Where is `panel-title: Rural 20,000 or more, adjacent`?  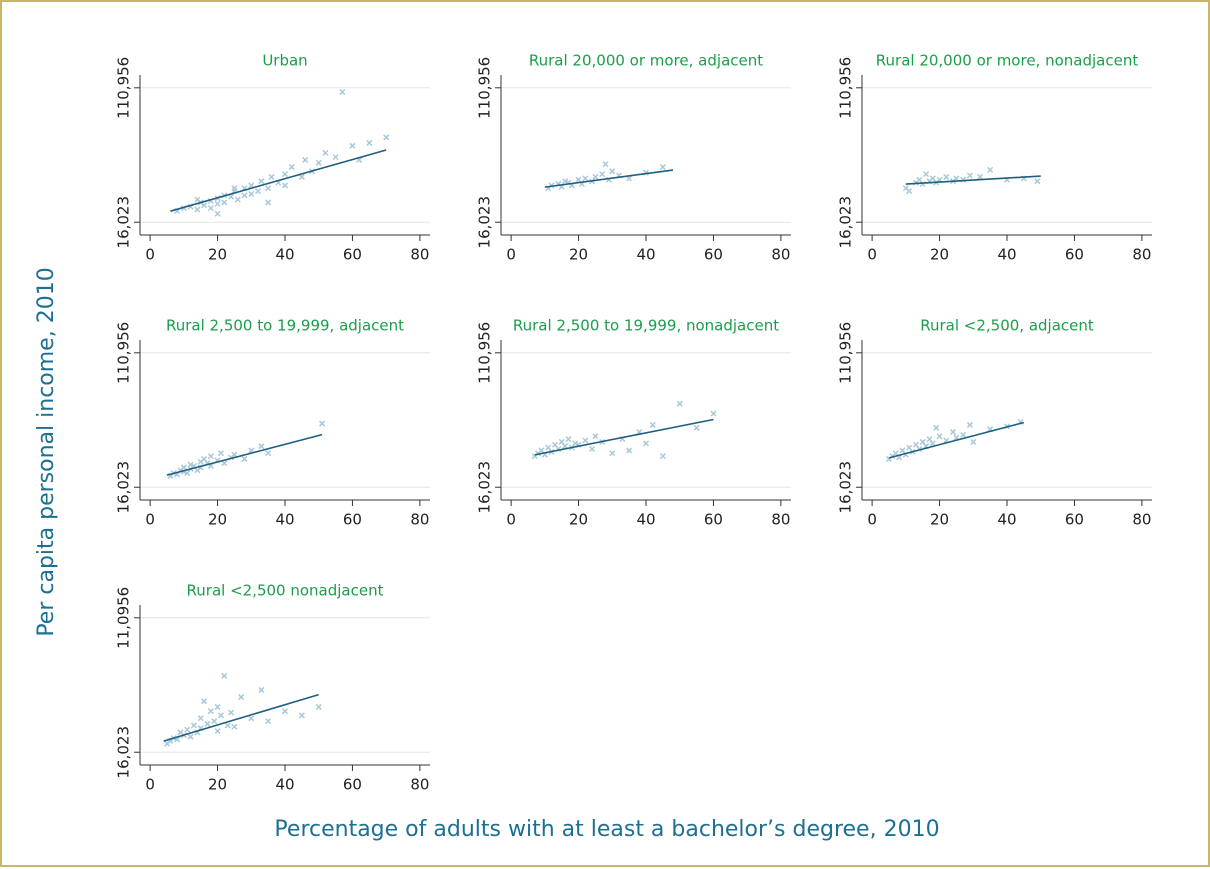
panel-title: Rural 20,000 or more, adjacent is located at coordinates (646, 61).